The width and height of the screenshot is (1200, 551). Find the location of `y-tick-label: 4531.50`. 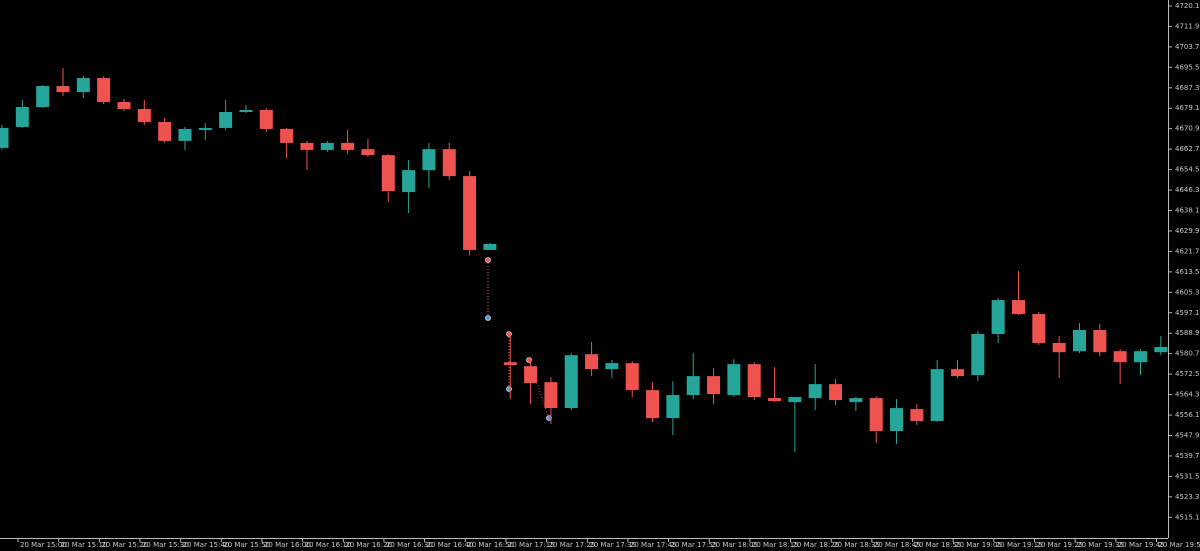

y-tick-label: 4531.50 is located at coordinates (1187, 476).